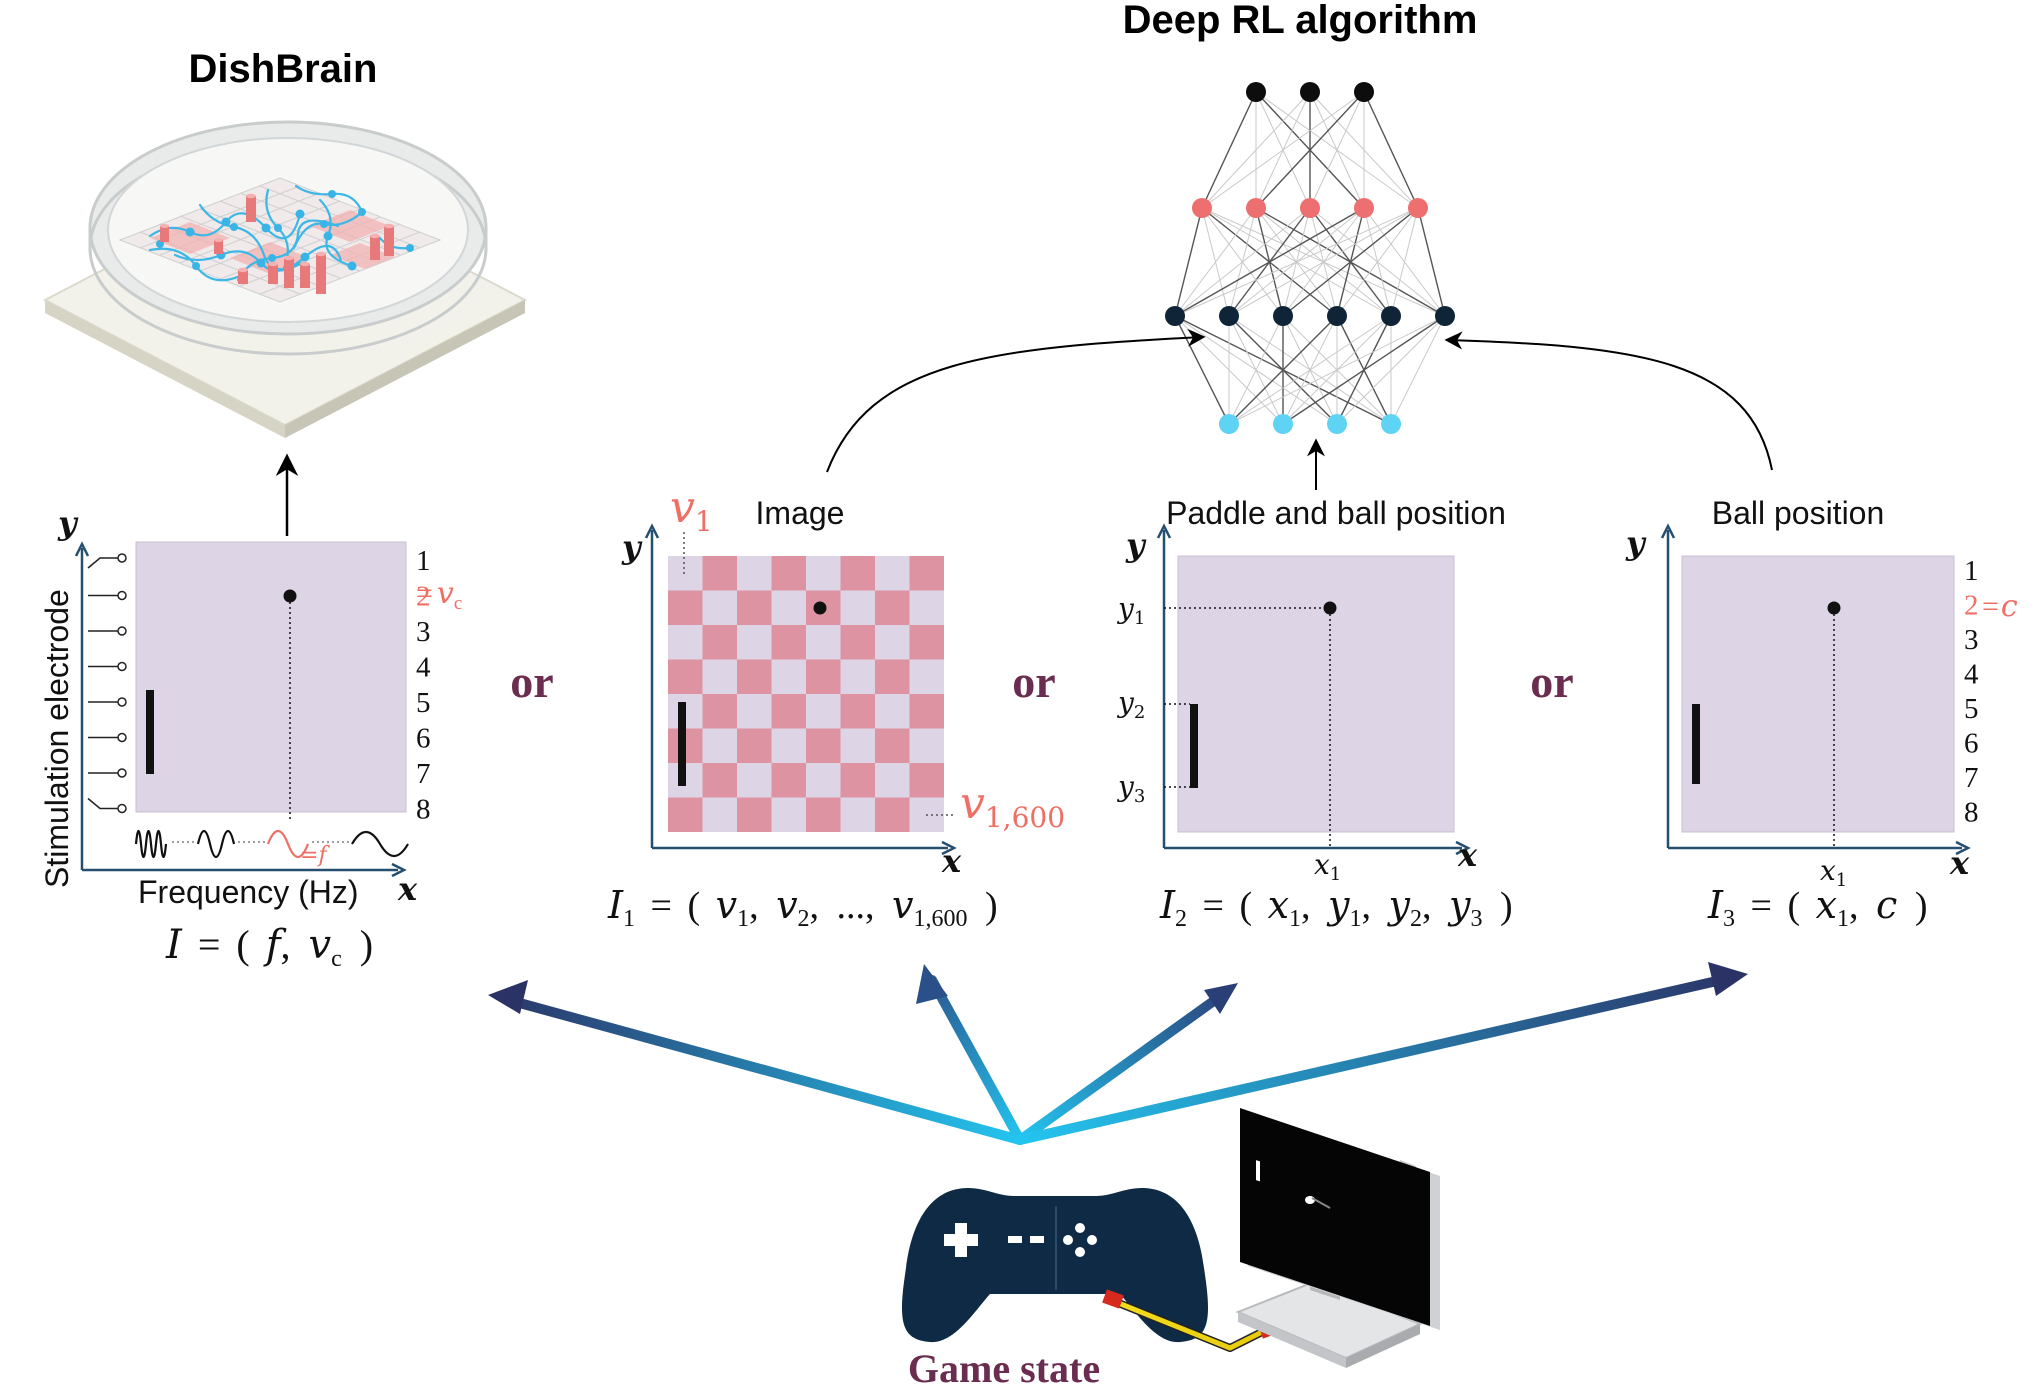 The width and height of the screenshot is (2036, 1392). Describe the element at coordinates (1971, 675) in the screenshot. I see `electrode-number: 4` at that location.